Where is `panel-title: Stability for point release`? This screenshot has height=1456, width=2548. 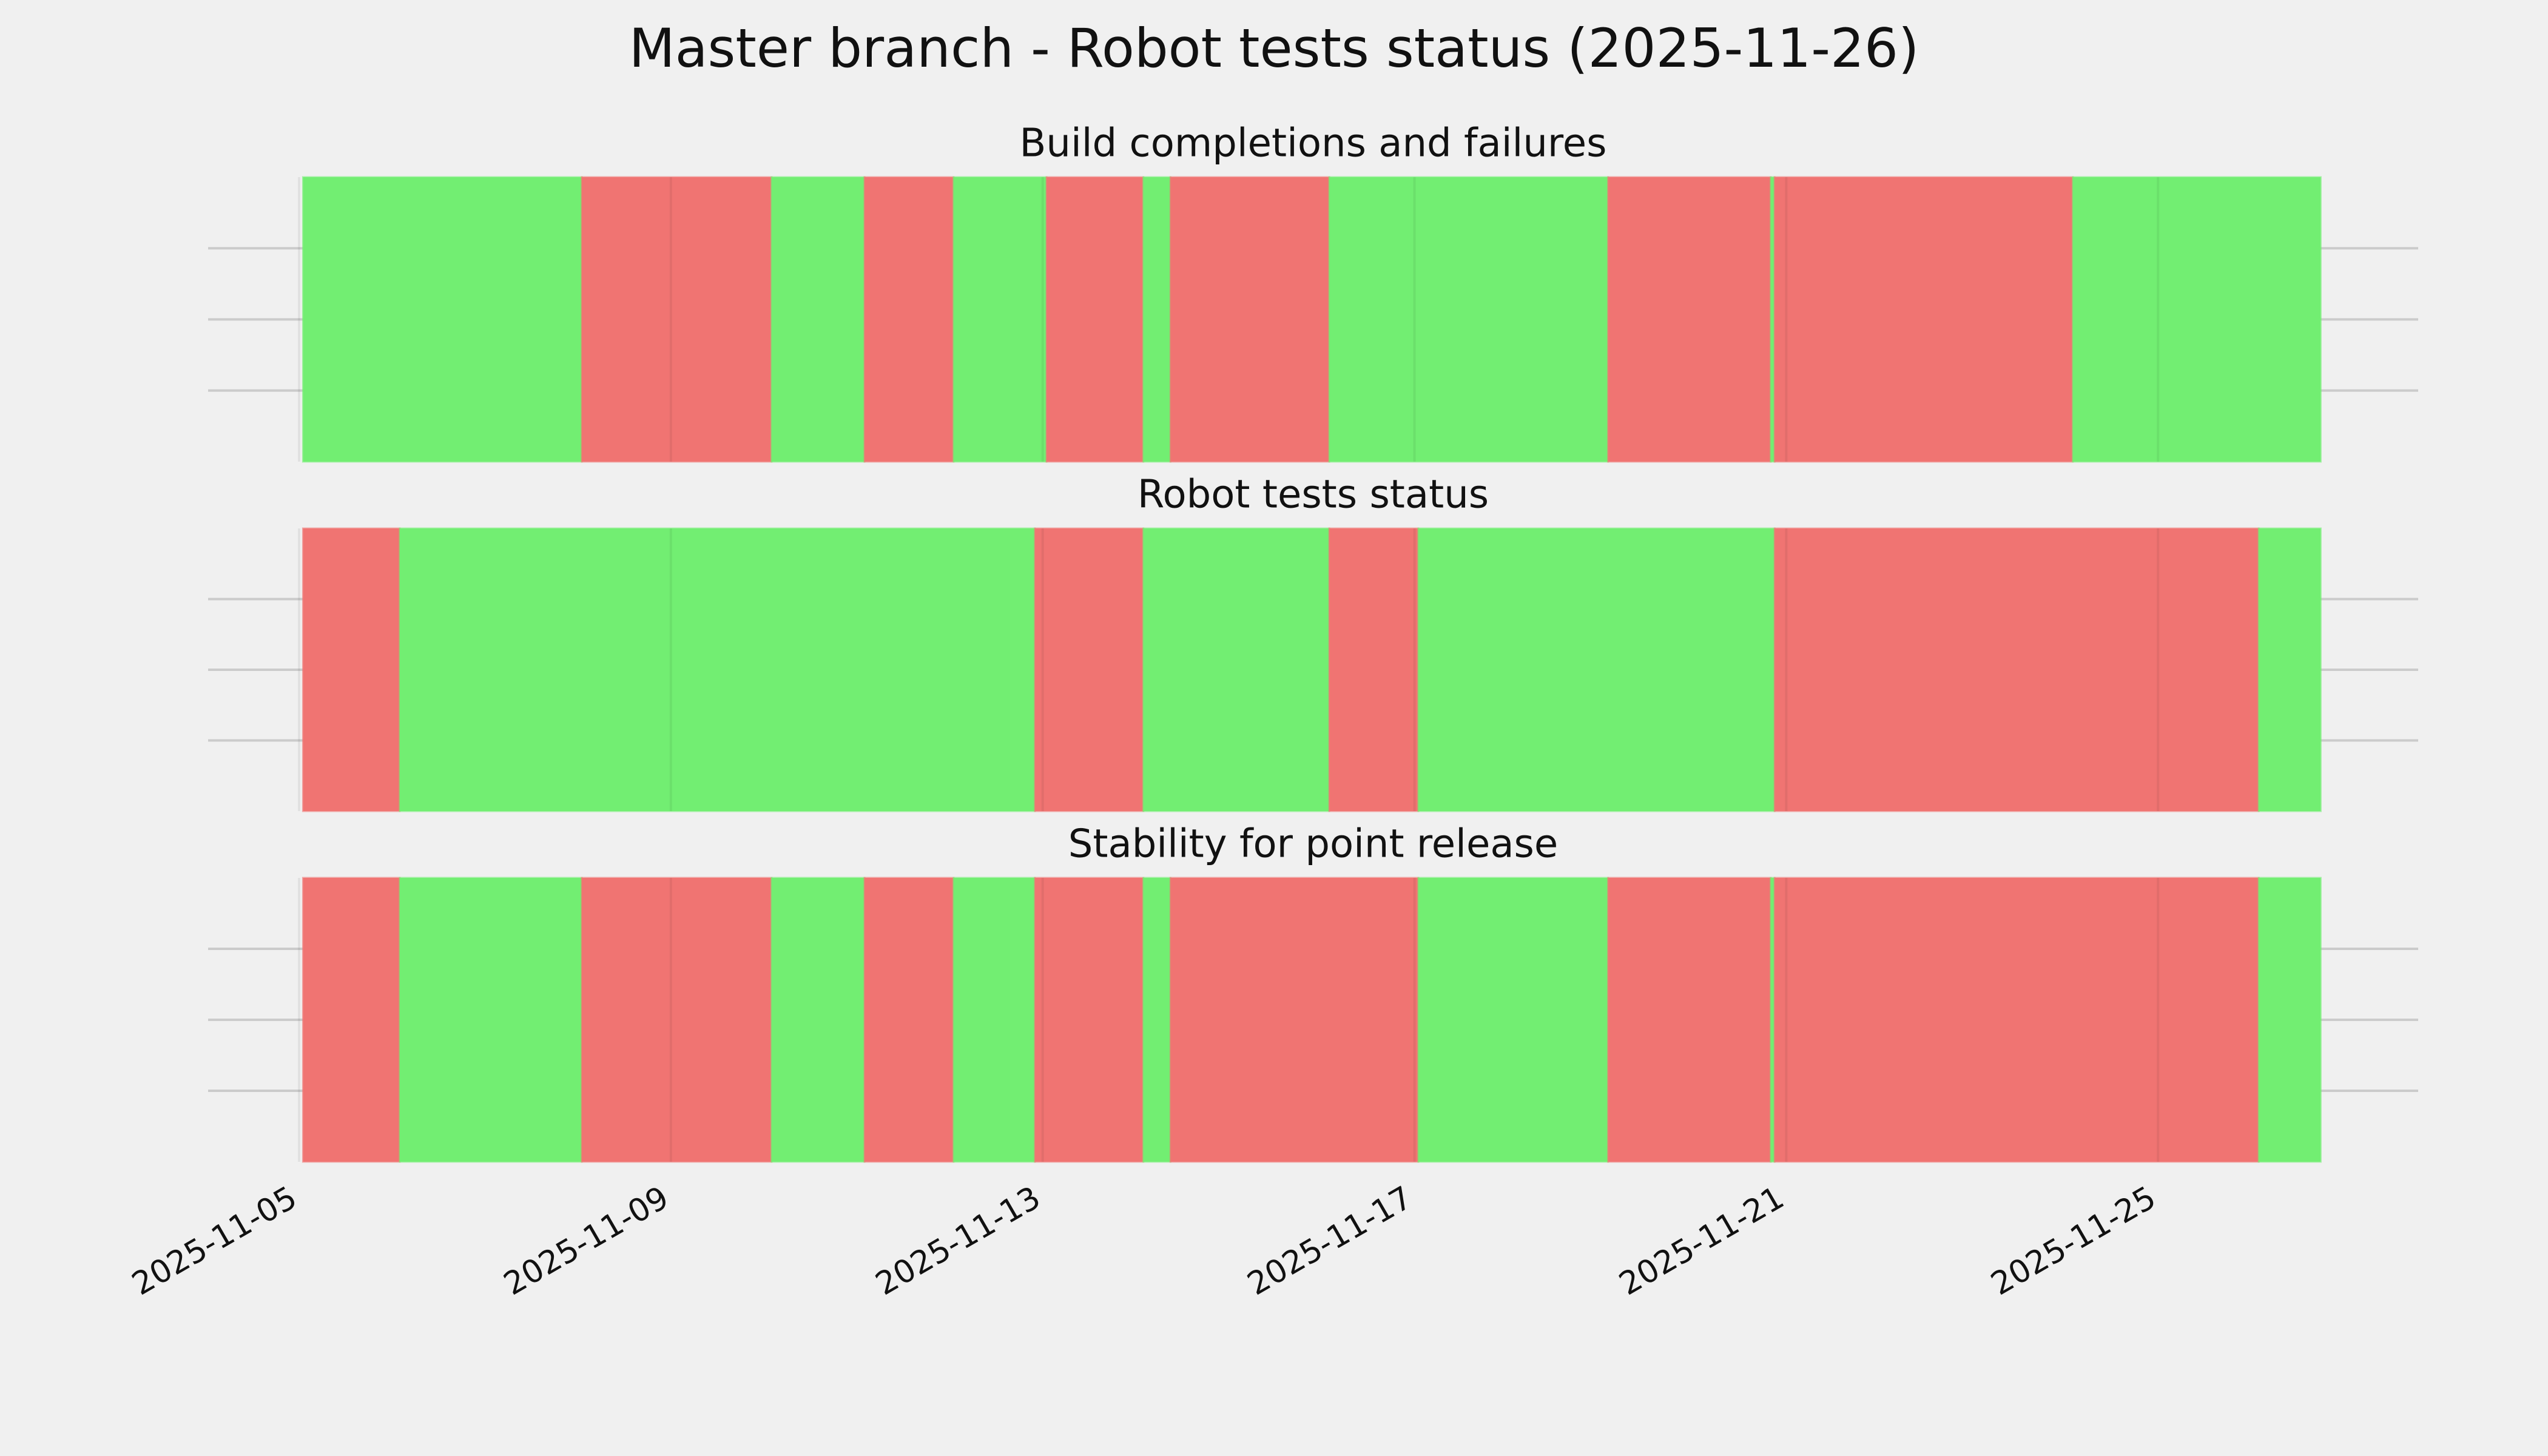 panel-title: Stability for point release is located at coordinates (1313, 844).